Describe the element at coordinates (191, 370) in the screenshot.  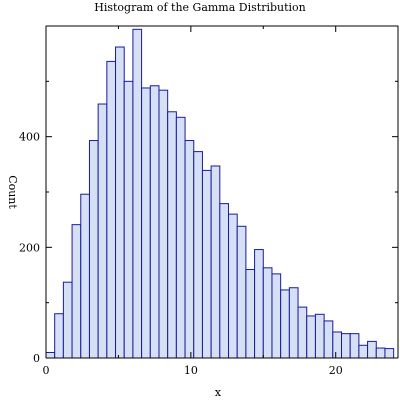
I see `x-tick-label: 10` at that location.